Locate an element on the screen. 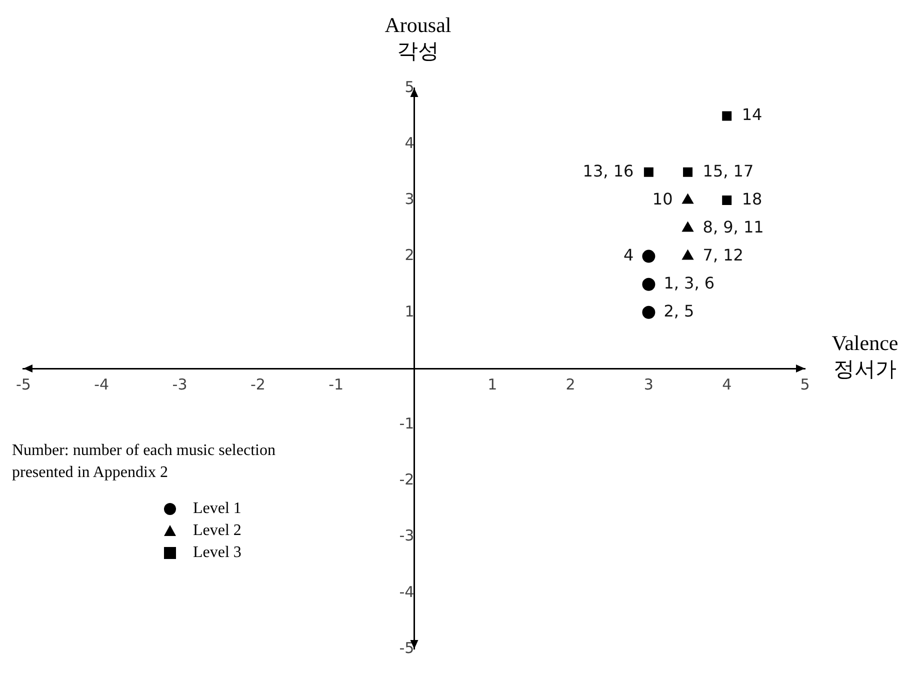 The height and width of the screenshot is (674, 913). annotation: Number: number of each music selection presented in Appendix 2 is located at coordinates (144, 462).